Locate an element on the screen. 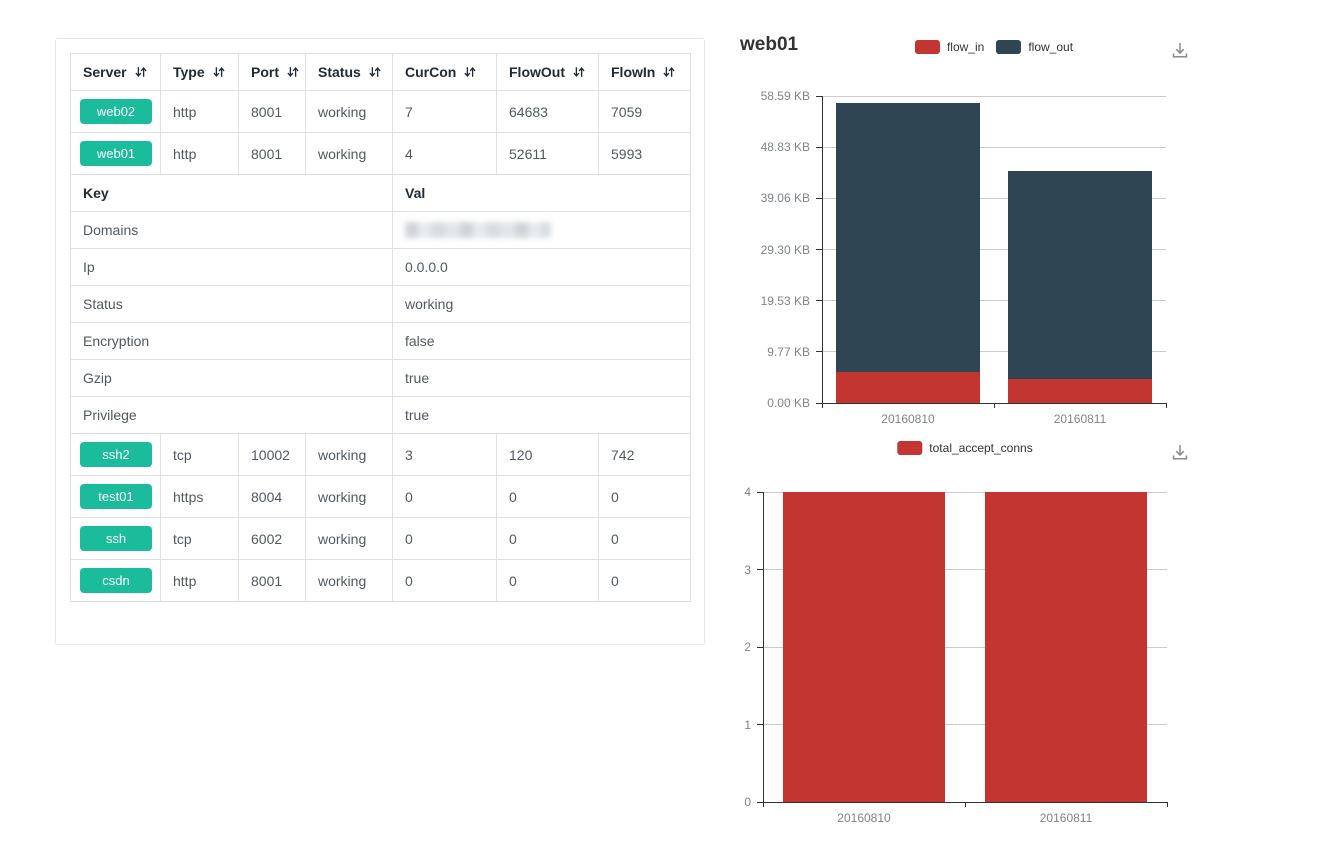 The image size is (1339, 860). server-badge-test01: test01 is located at coordinates (116, 496).